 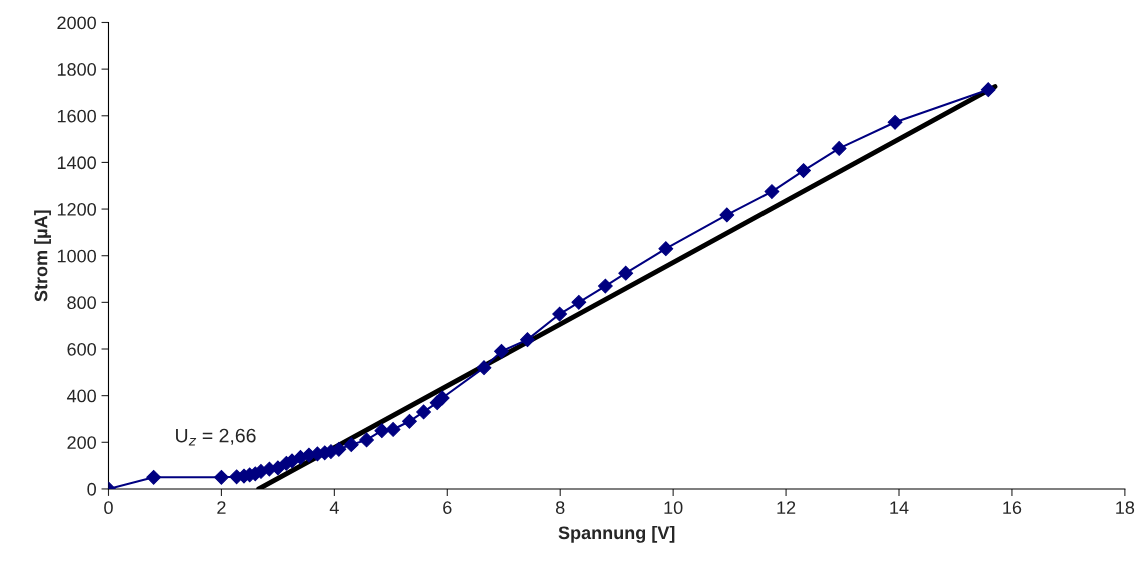 I want to click on y-tick-label: 2000, so click(x=76, y=23).